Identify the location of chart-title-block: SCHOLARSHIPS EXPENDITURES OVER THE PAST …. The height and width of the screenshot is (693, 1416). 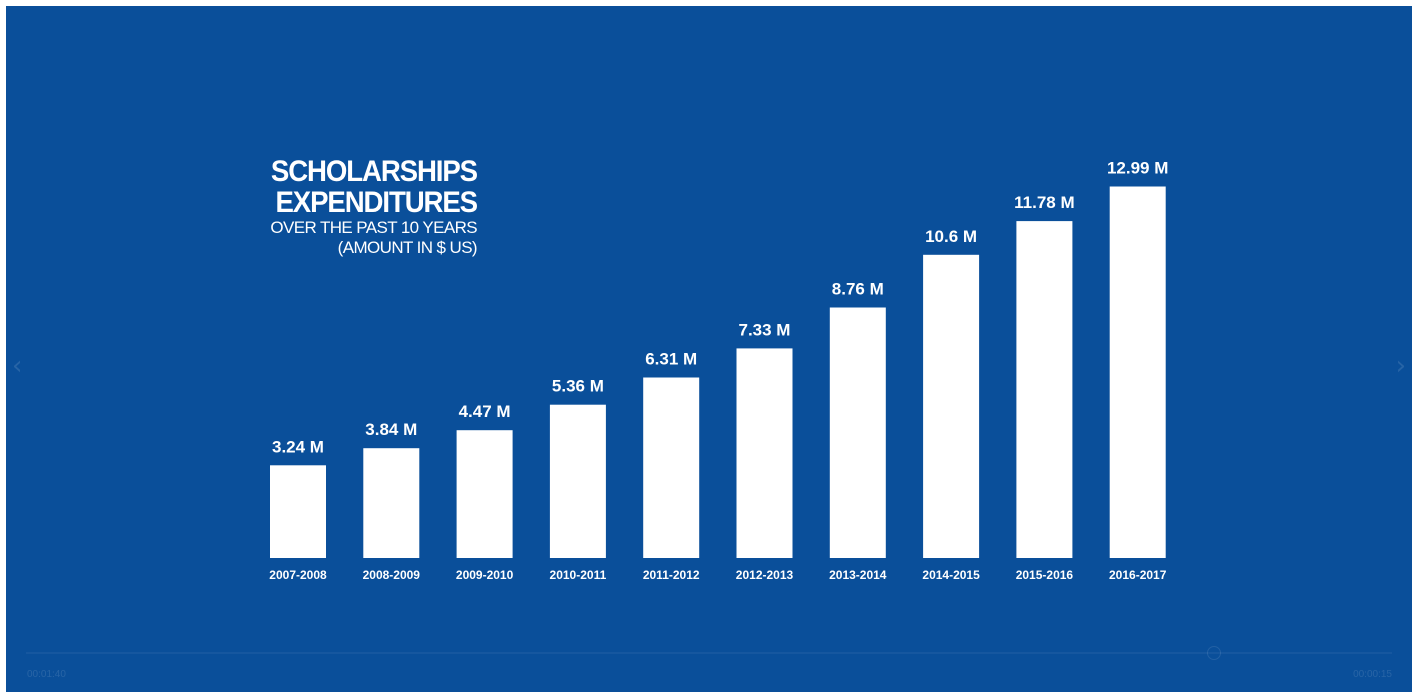
(366, 206).